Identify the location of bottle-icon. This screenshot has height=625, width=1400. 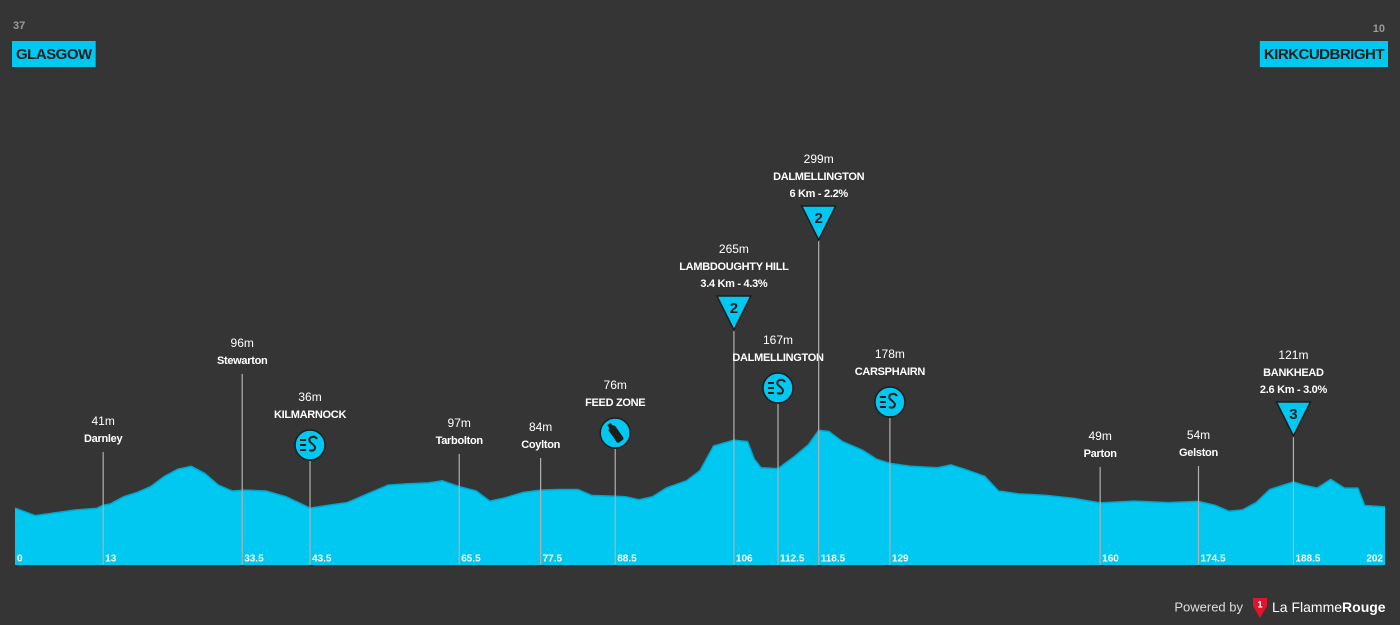
(615, 432).